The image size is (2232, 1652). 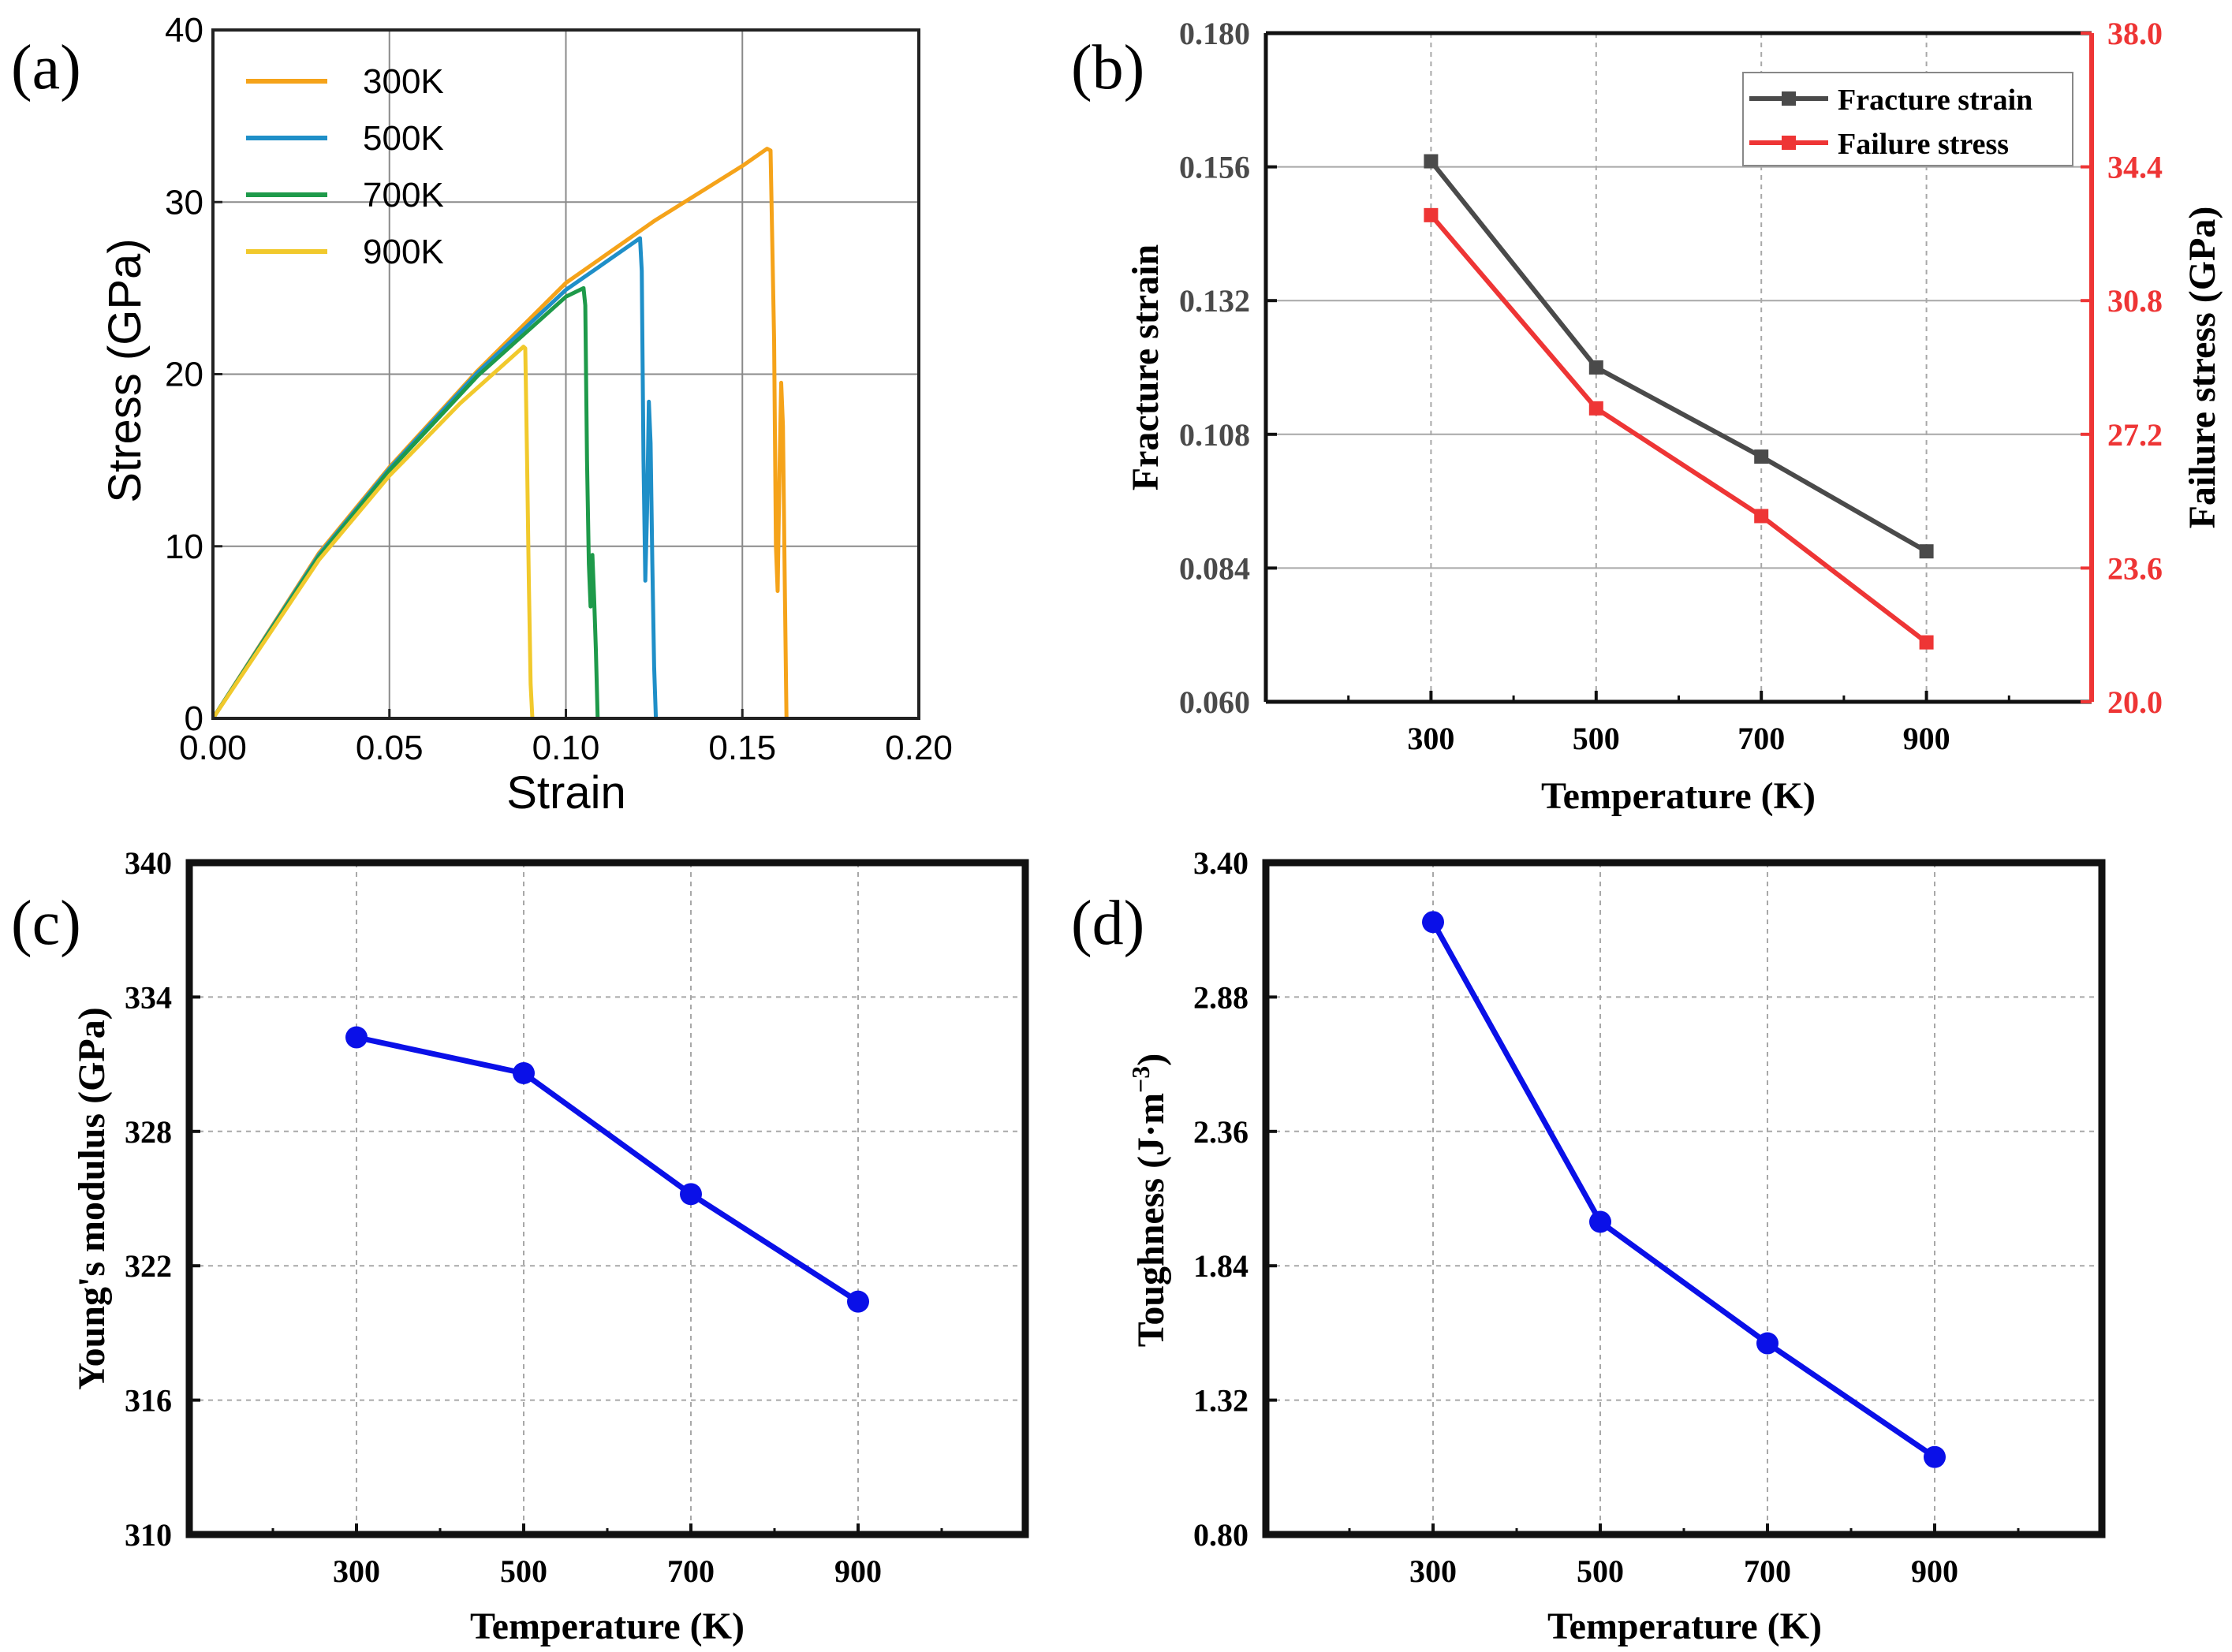 I want to click on panel-a-grid, so click(x=566, y=374).